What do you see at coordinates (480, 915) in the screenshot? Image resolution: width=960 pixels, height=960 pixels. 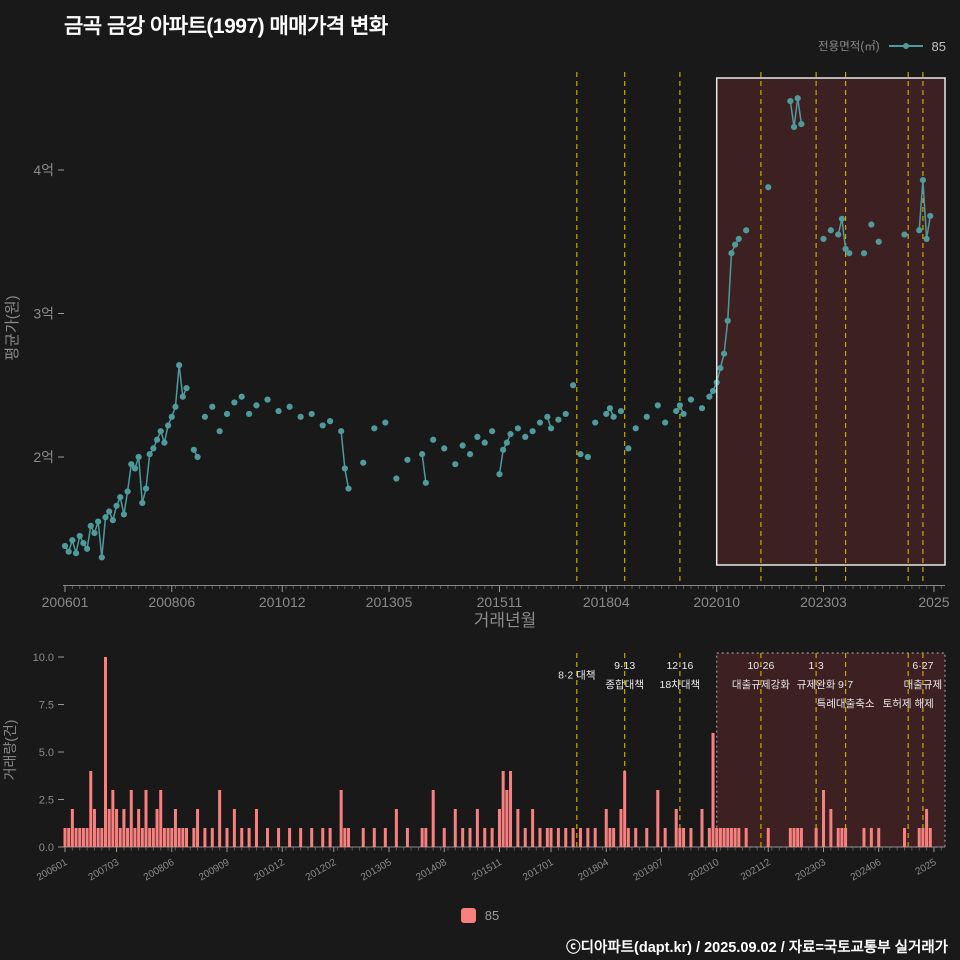 I see `volume-legend: 85` at bounding box center [480, 915].